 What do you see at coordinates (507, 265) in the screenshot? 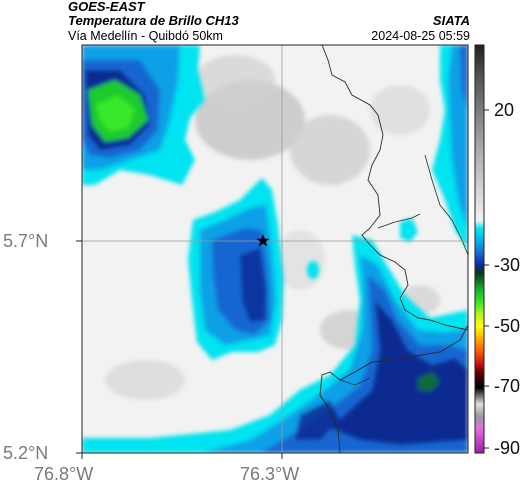
I see `colorbar-label: -30` at bounding box center [507, 265].